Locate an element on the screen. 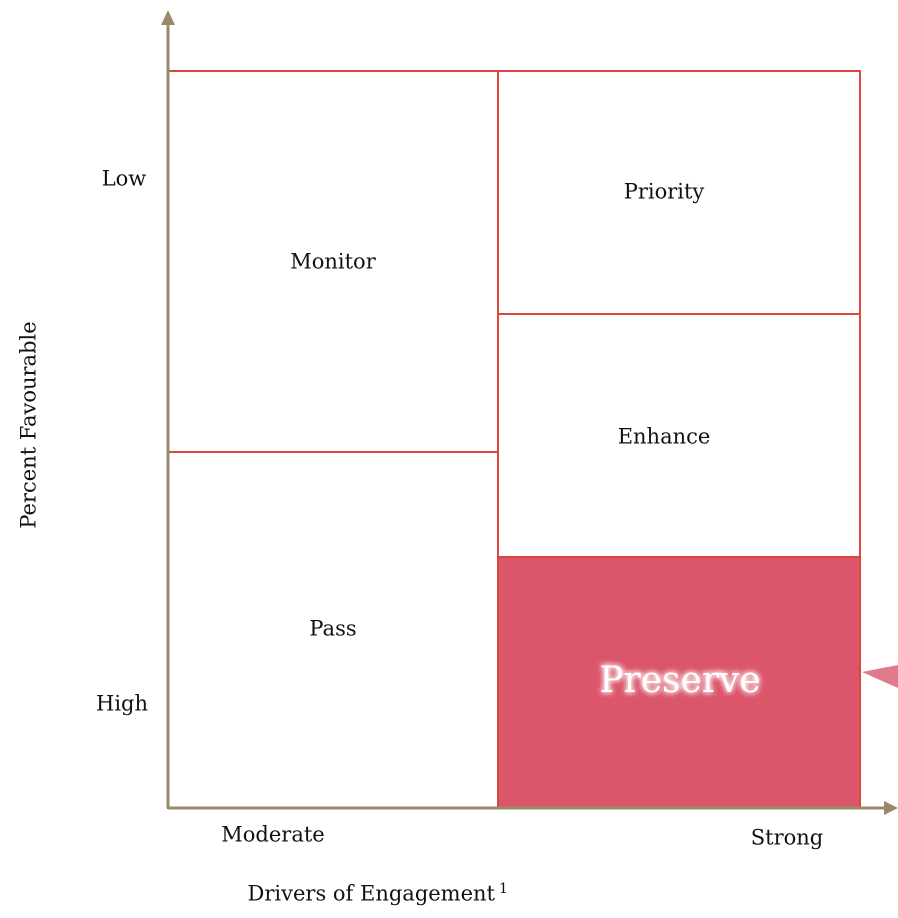  preserve-box is located at coordinates (679, 682).